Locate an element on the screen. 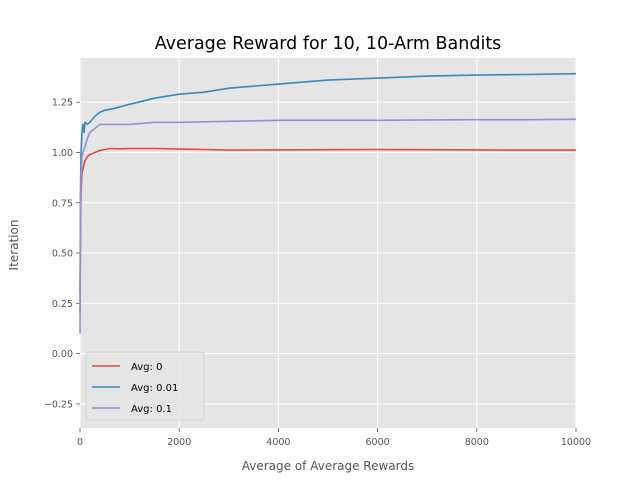 This screenshot has width=640, height=480. legend-entry: Avg: 0.01 is located at coordinates (154, 388).